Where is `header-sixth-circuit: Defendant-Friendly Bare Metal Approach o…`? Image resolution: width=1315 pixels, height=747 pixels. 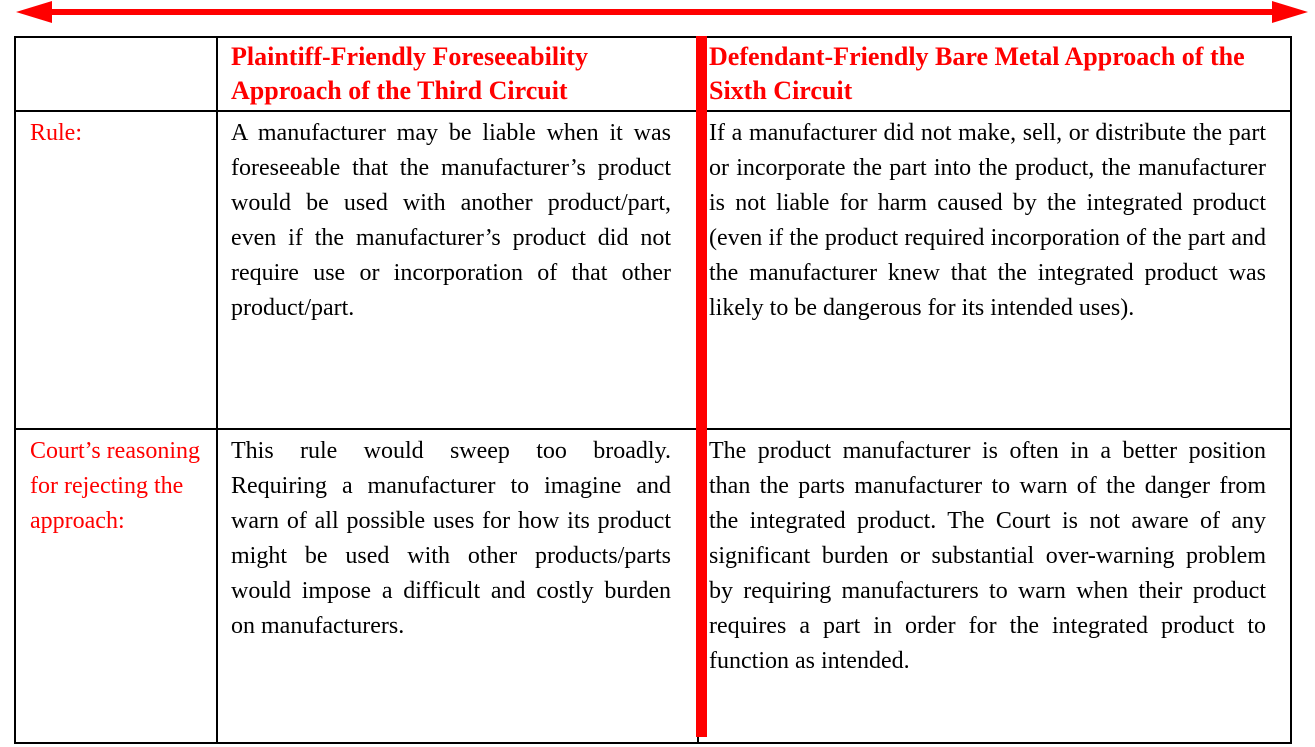
header-sixth-circuit: Defendant-Friendly Bare Metal Approach o… is located at coordinates (994, 74).